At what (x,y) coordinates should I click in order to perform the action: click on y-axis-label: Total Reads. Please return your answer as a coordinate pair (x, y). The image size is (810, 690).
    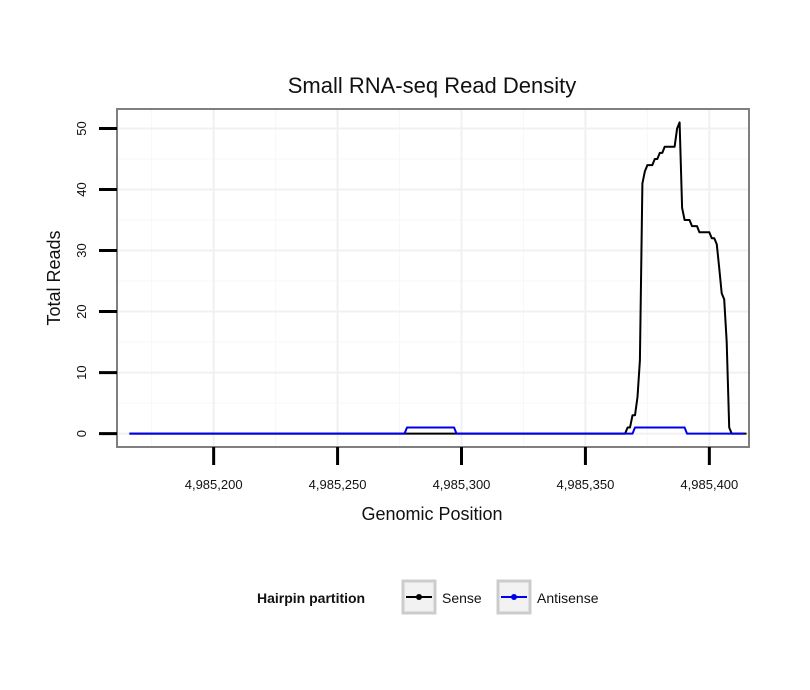
    Looking at the image, I should click on (54, 277).